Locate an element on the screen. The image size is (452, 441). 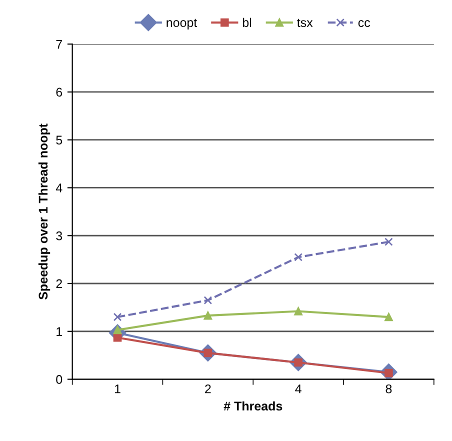
y-tick-label: 0 is located at coordinates (59, 379).